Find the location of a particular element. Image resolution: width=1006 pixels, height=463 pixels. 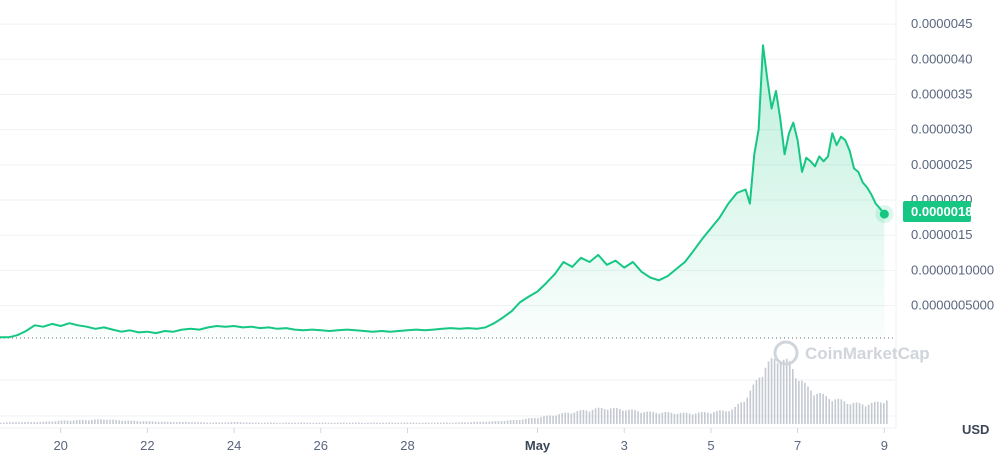

x-tick-label: 7 is located at coordinates (797, 445).